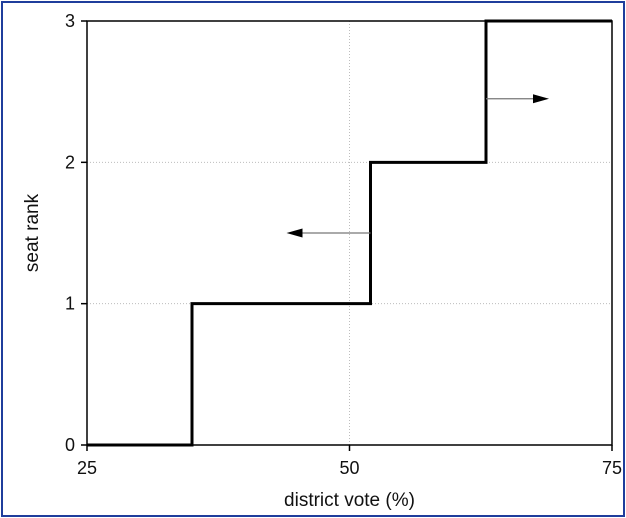 The width and height of the screenshot is (626, 518). What do you see at coordinates (70, 162) in the screenshot?
I see `y-tick-label-2: 2` at bounding box center [70, 162].